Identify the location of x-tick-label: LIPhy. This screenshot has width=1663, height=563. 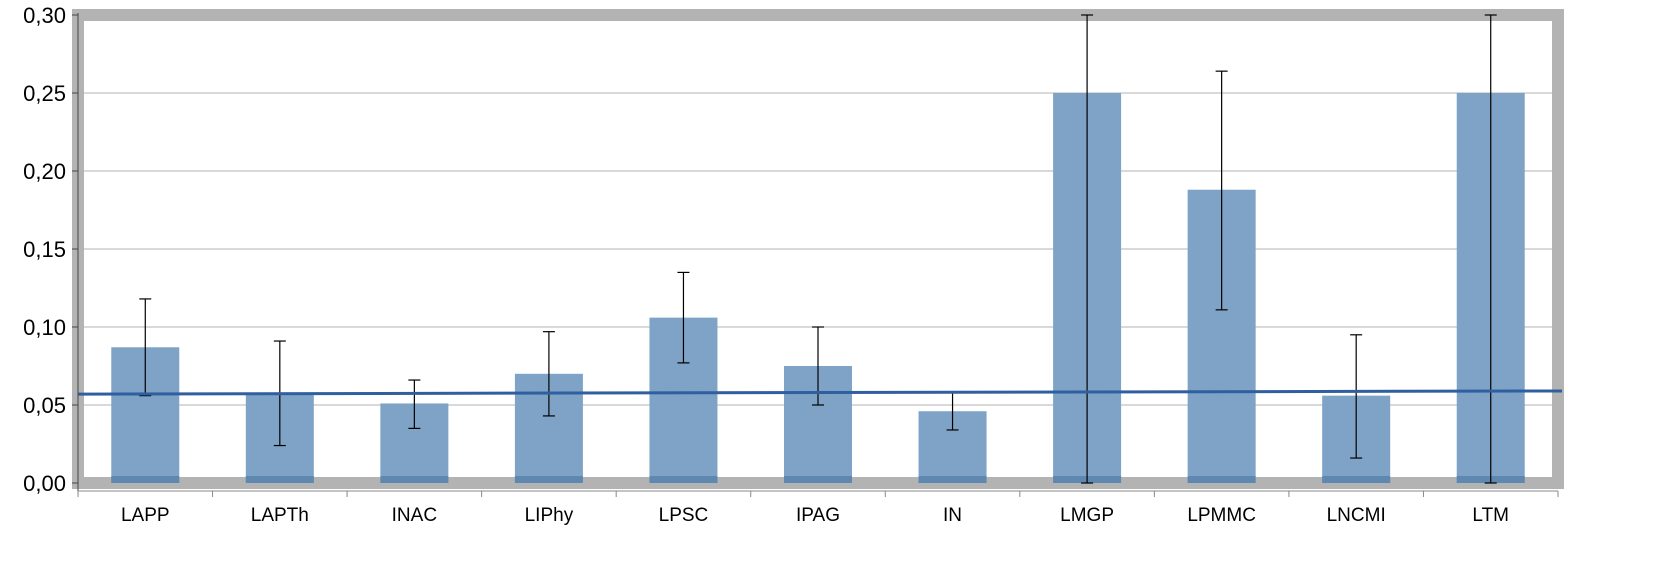
(549, 515).